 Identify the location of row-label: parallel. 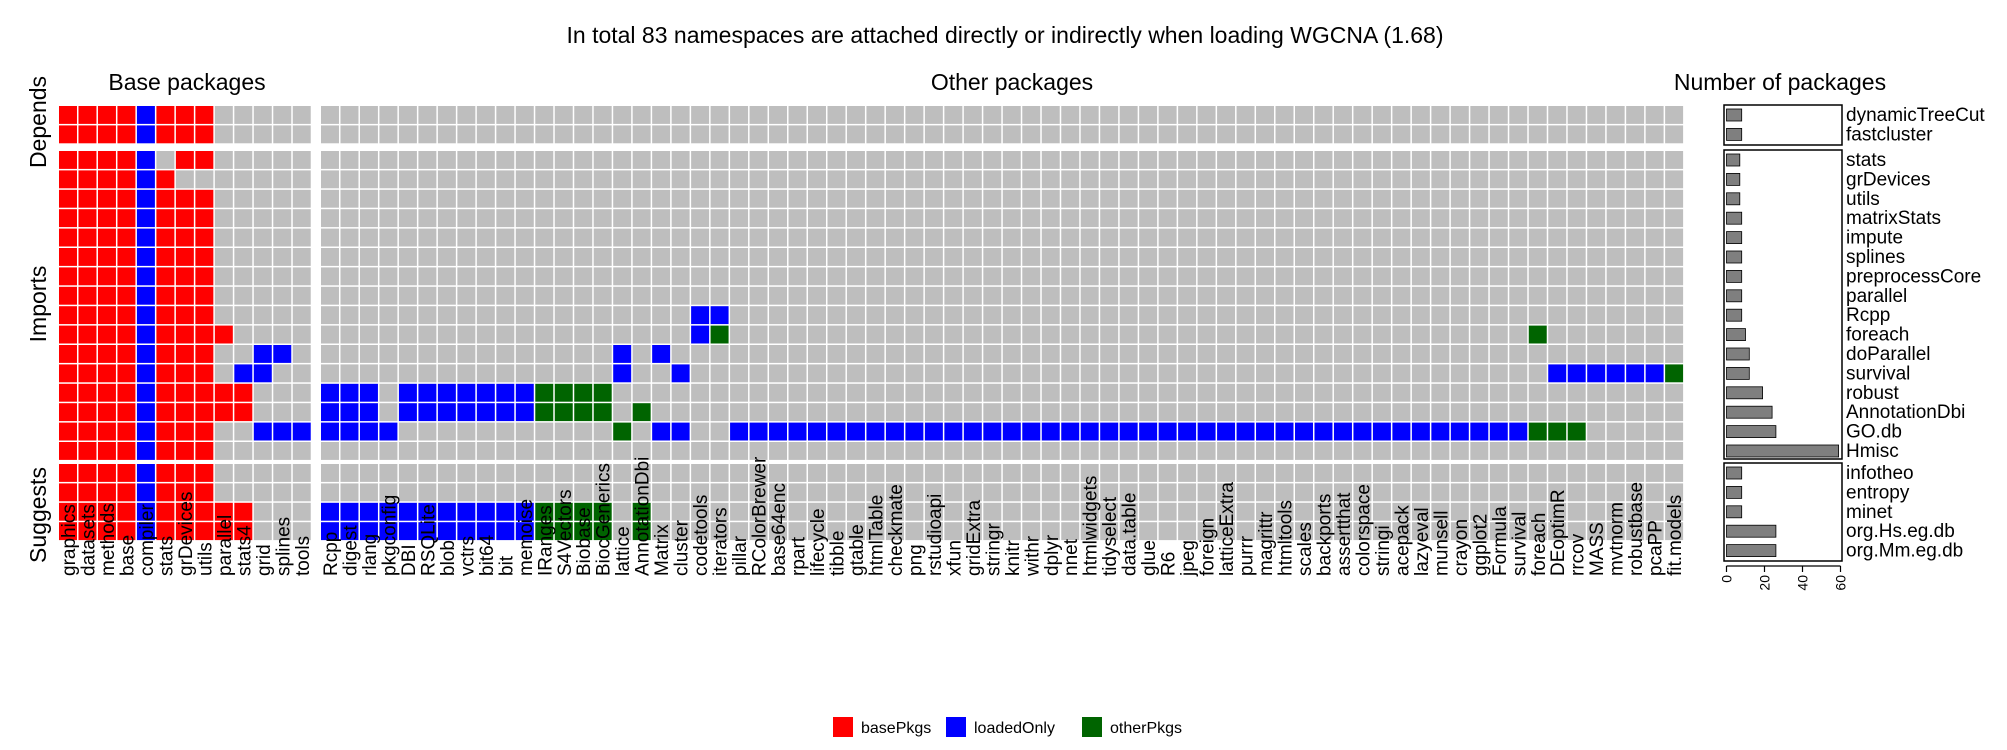
(1876, 296).